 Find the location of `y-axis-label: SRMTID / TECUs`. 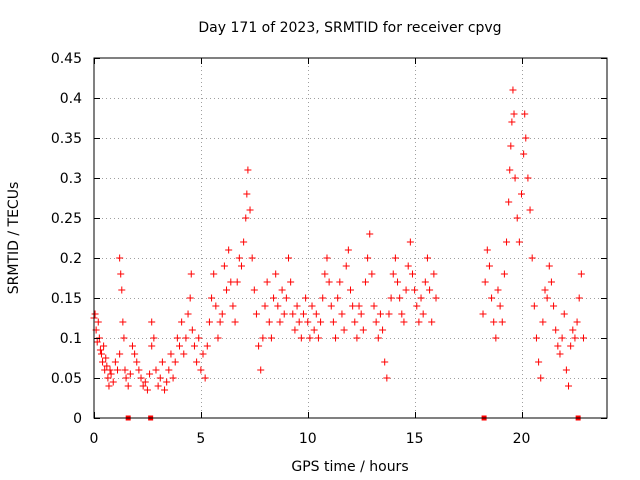

y-axis-label: SRMTID / TECUs is located at coordinates (14, 238).